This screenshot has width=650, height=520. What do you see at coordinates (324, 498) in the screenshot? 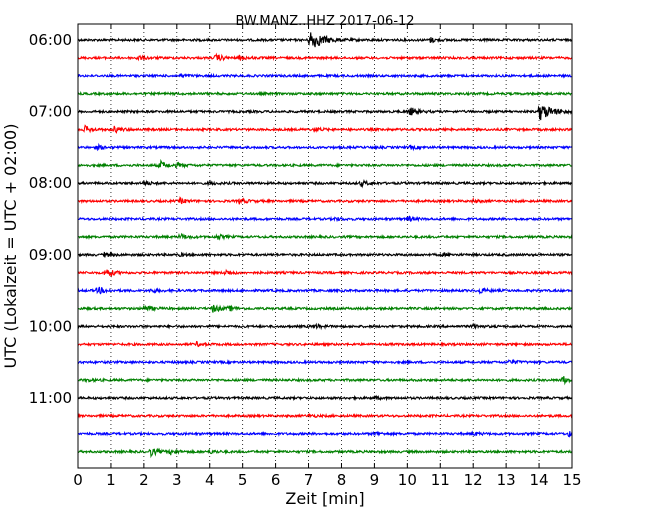
I see `x-axis-label: Zeit [min]` at bounding box center [324, 498].